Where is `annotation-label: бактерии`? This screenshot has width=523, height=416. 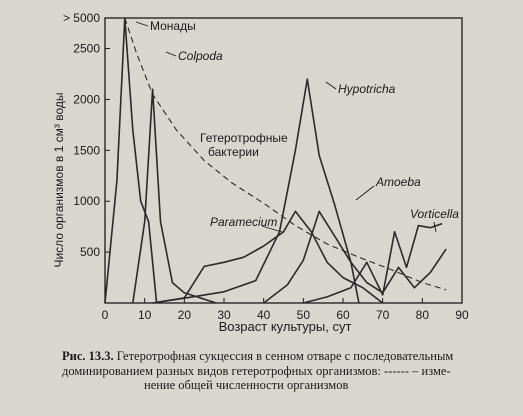 annotation-label: бактерии is located at coordinates (233, 152).